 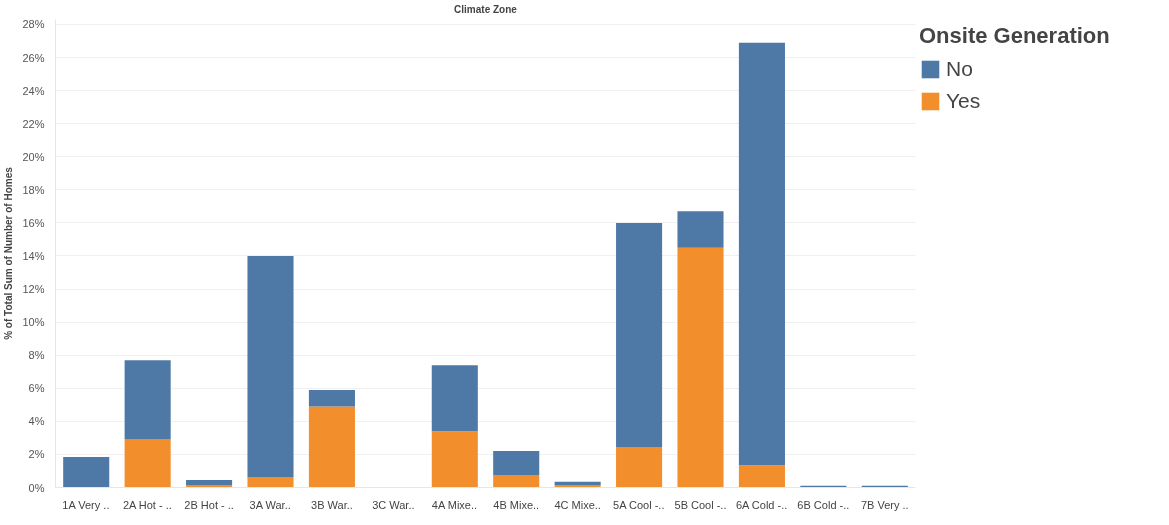 I want to click on x-tick-label: 4C Mixe.., so click(x=577, y=504).